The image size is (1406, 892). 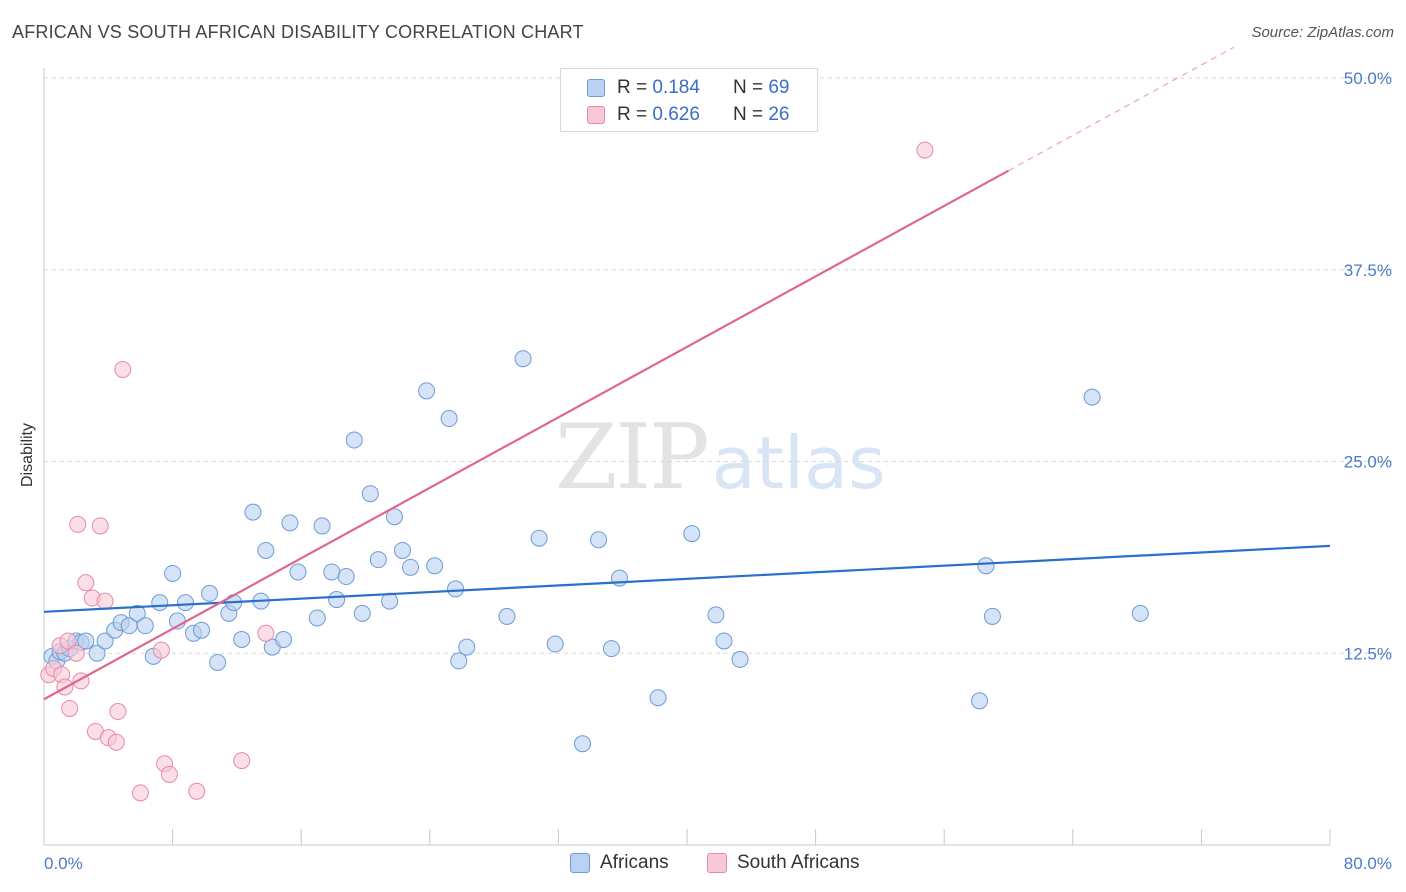 I want to click on legend-r-label: R =, so click(x=632, y=87).